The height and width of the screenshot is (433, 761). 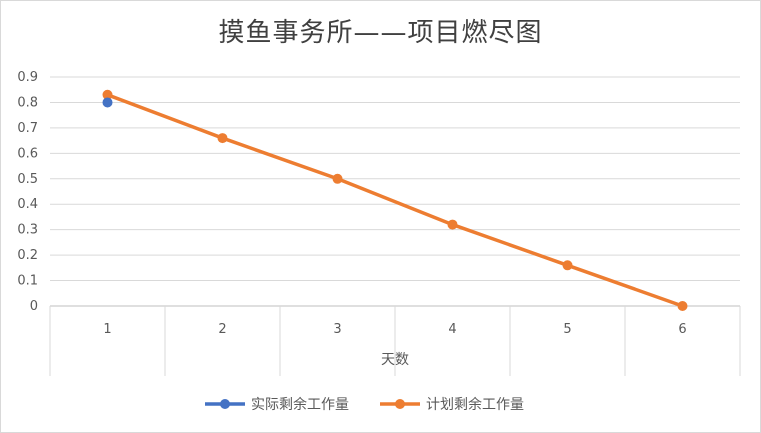 I want to click on x-axis, so click(x=395, y=340).